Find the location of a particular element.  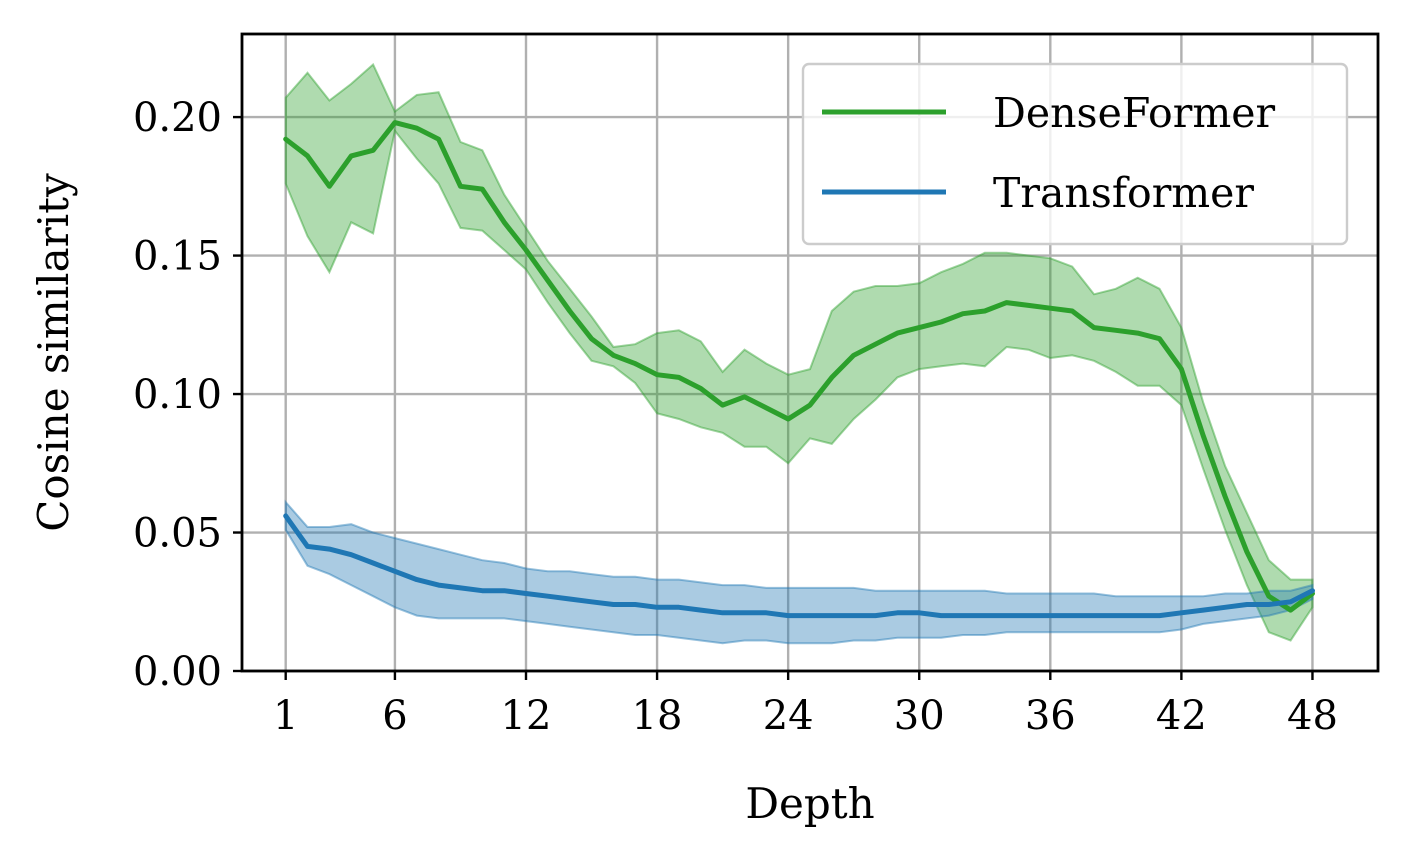

y-axis-label: Cosine similarity is located at coordinates (53, 352).